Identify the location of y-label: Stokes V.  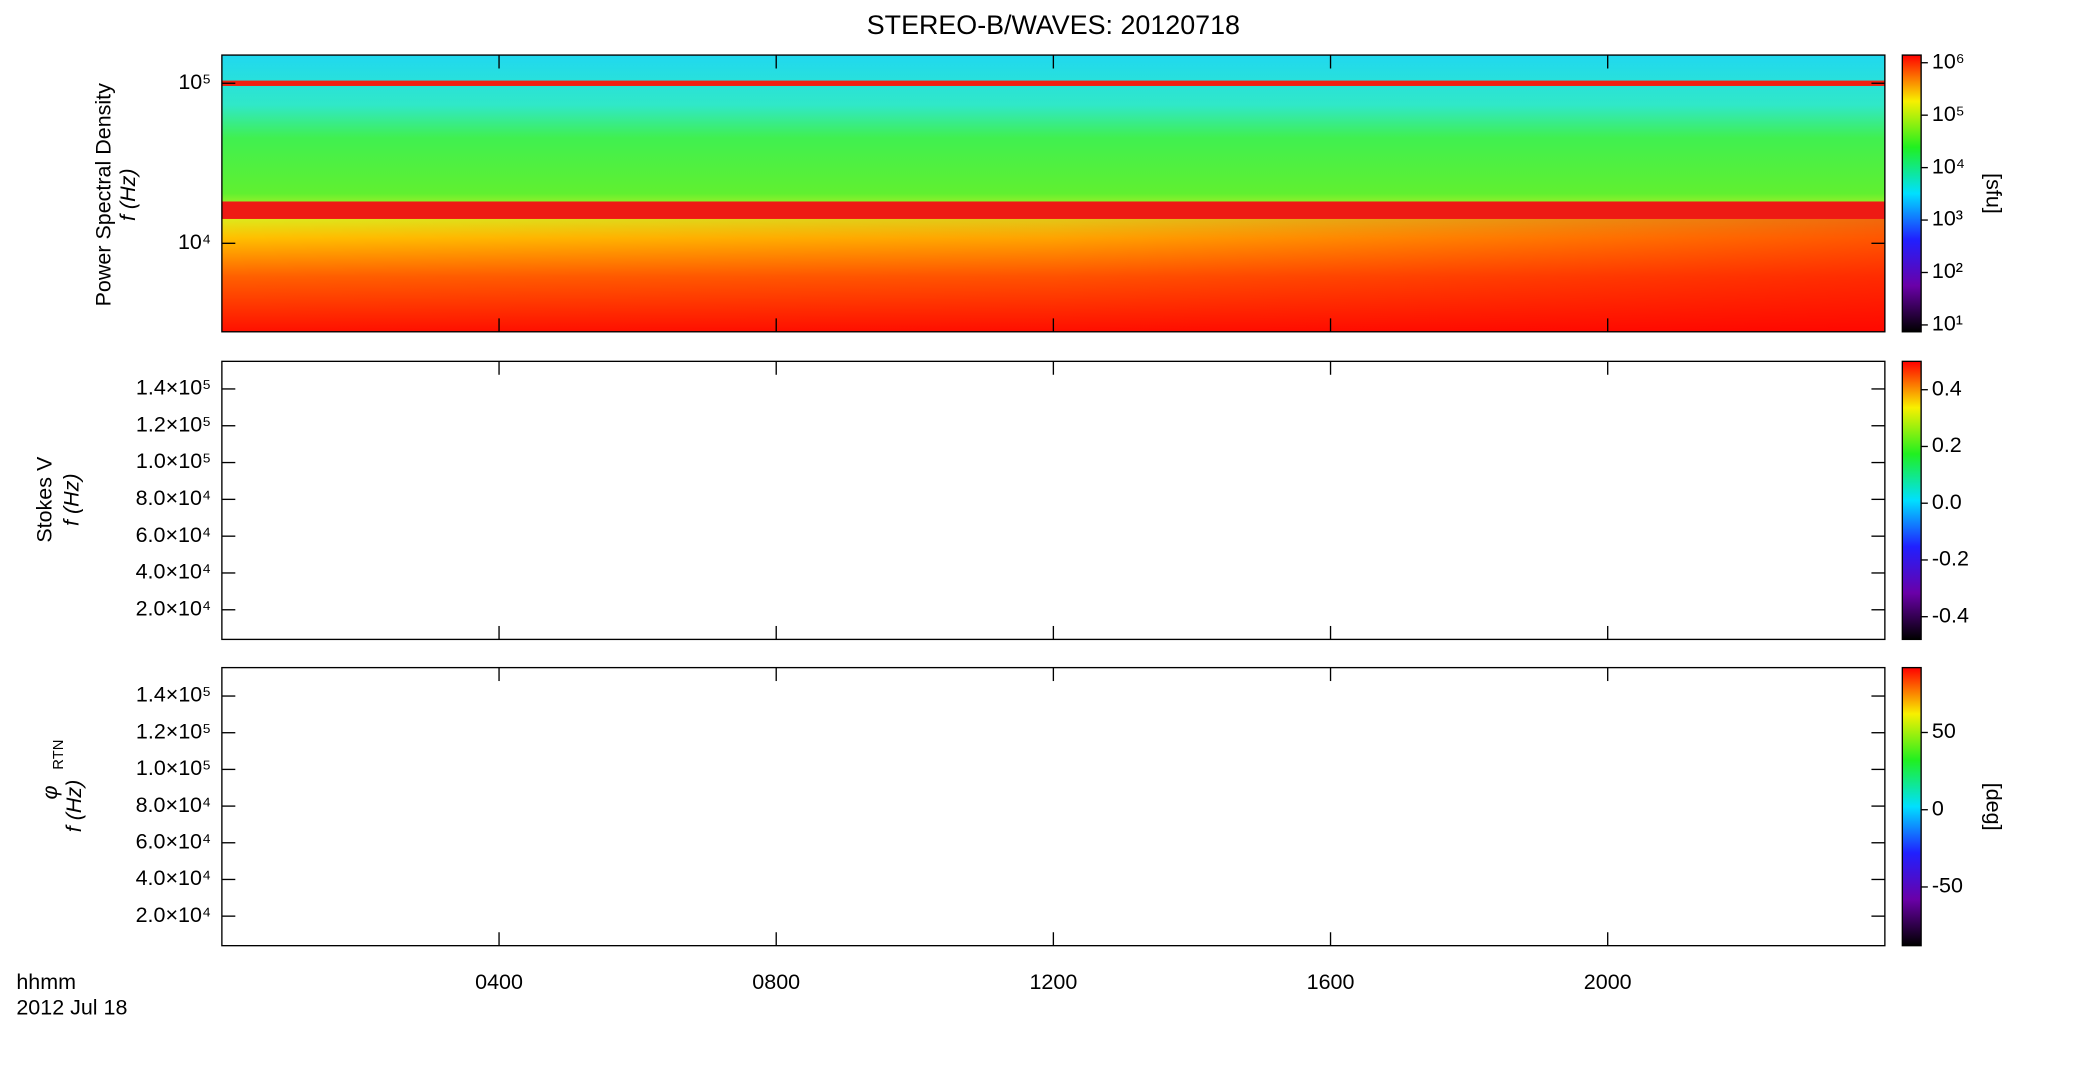
(45, 499).